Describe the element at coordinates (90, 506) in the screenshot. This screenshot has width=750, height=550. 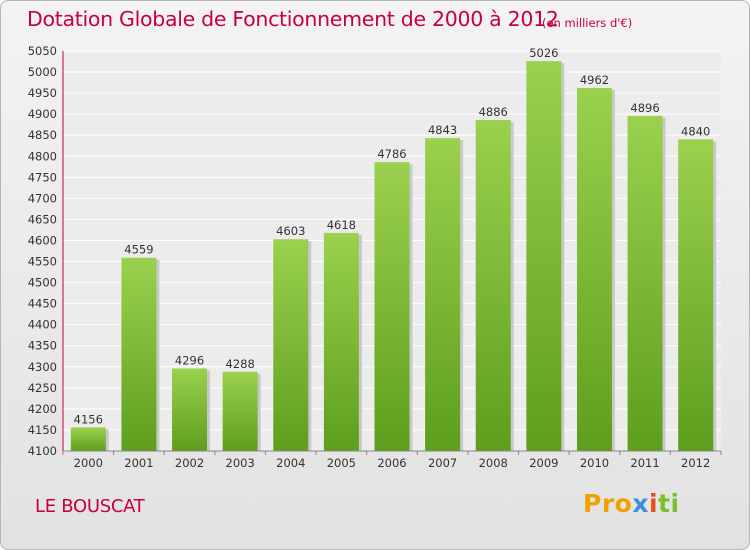
I see `city-name: LE BOUSCAT` at that location.